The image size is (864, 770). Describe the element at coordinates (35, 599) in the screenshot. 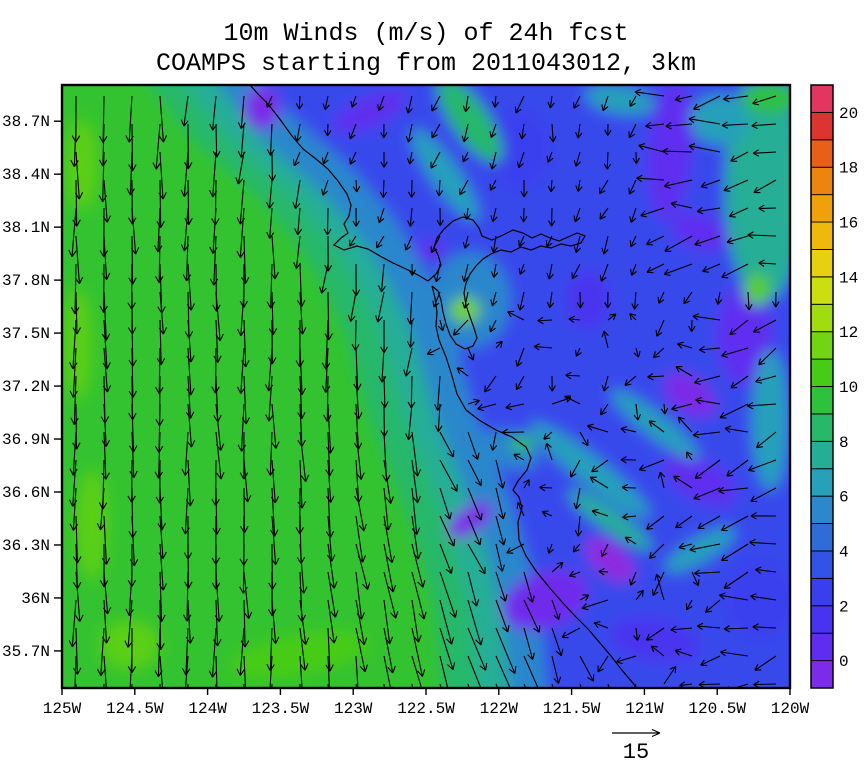

I see `y-tick-label: 36N` at that location.